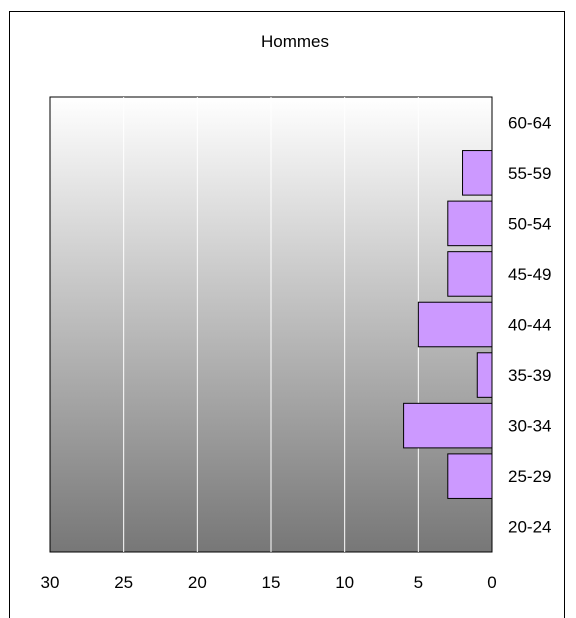 The height and width of the screenshot is (618, 576). Describe the element at coordinates (529, 426) in the screenshot. I see `y-category-label: 30-34` at that location.